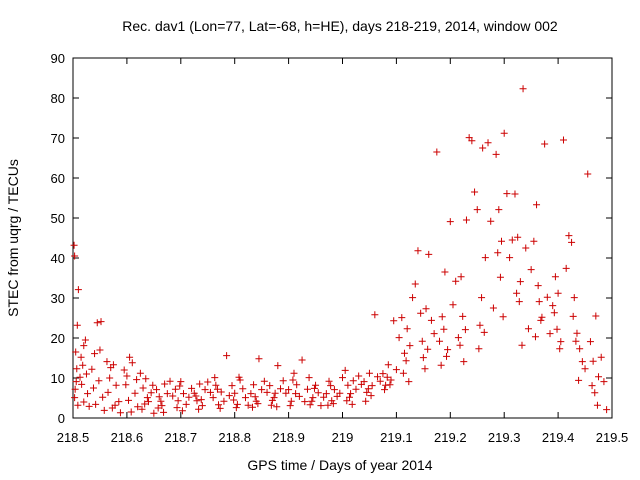 Image resolution: width=640 pixels, height=480 pixels. Describe the element at coordinates (288, 437) in the screenshot. I see `x-tick-label: 218.9` at that location.